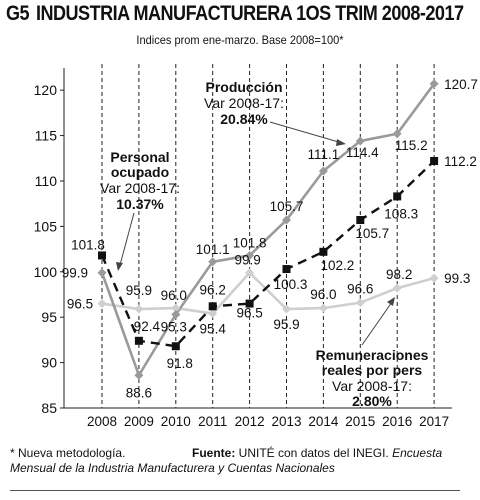 This screenshot has width=480, height=500. Describe the element at coordinates (176, 314) in the screenshot. I see `series-0-point-2010` at that location.